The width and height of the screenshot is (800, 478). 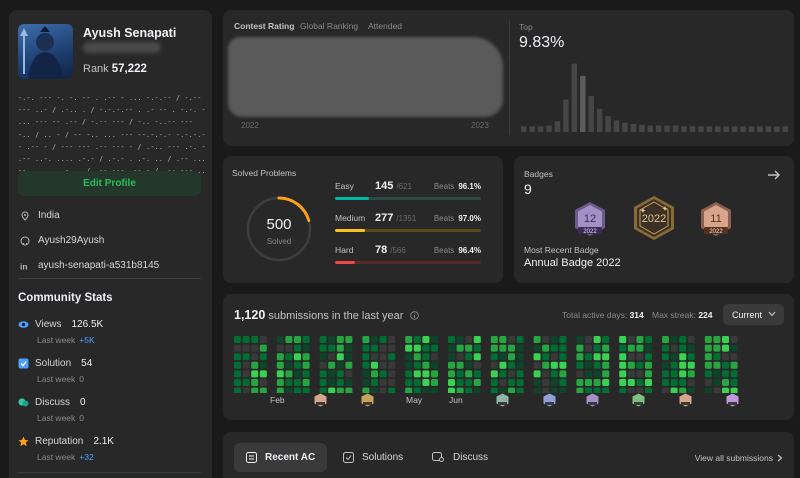 I want to click on tab-contest-rating: Contest Rating, so click(x=264, y=26).